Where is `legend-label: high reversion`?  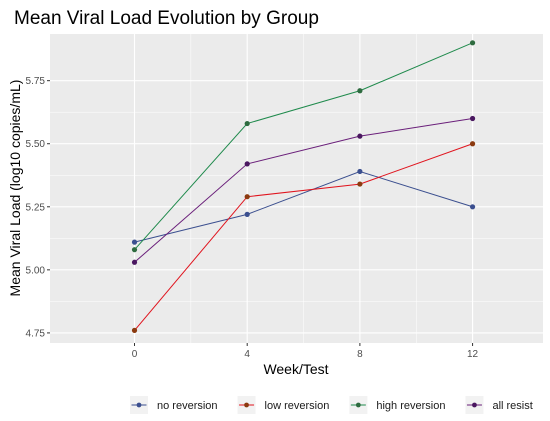 legend-label: high reversion is located at coordinates (410, 406).